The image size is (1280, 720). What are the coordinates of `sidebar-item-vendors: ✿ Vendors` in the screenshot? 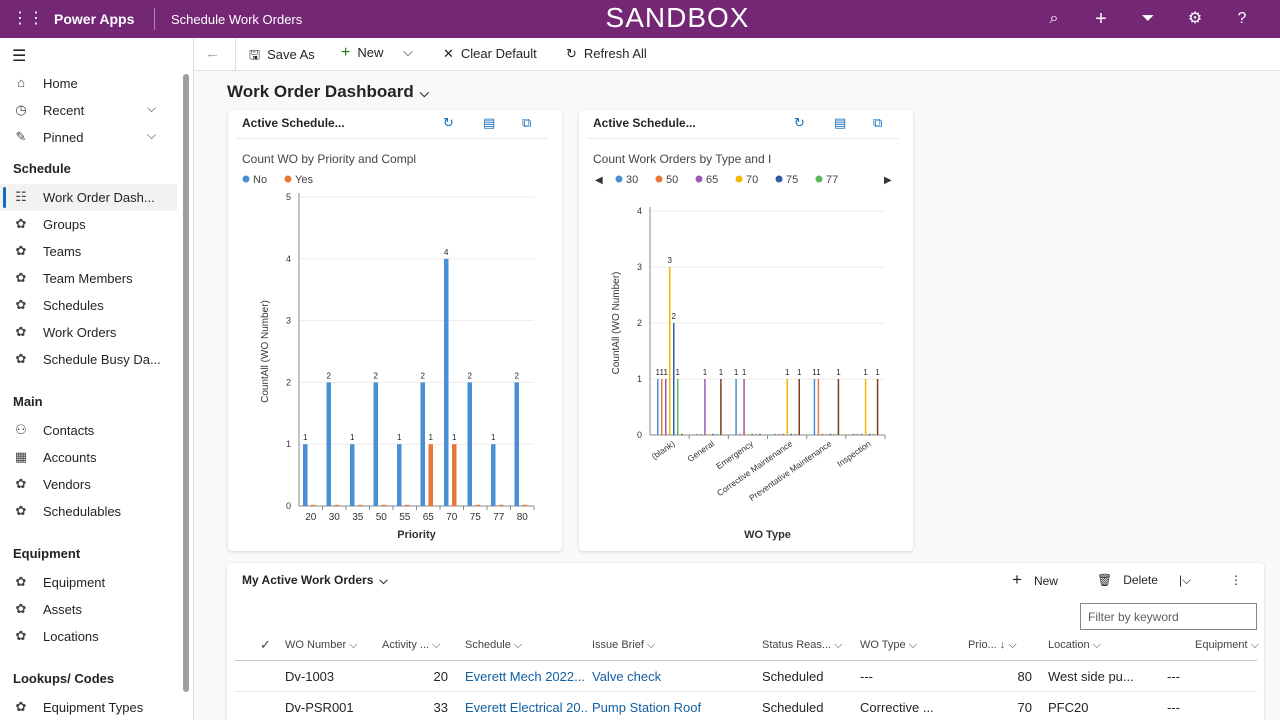 It's located at (88, 484).